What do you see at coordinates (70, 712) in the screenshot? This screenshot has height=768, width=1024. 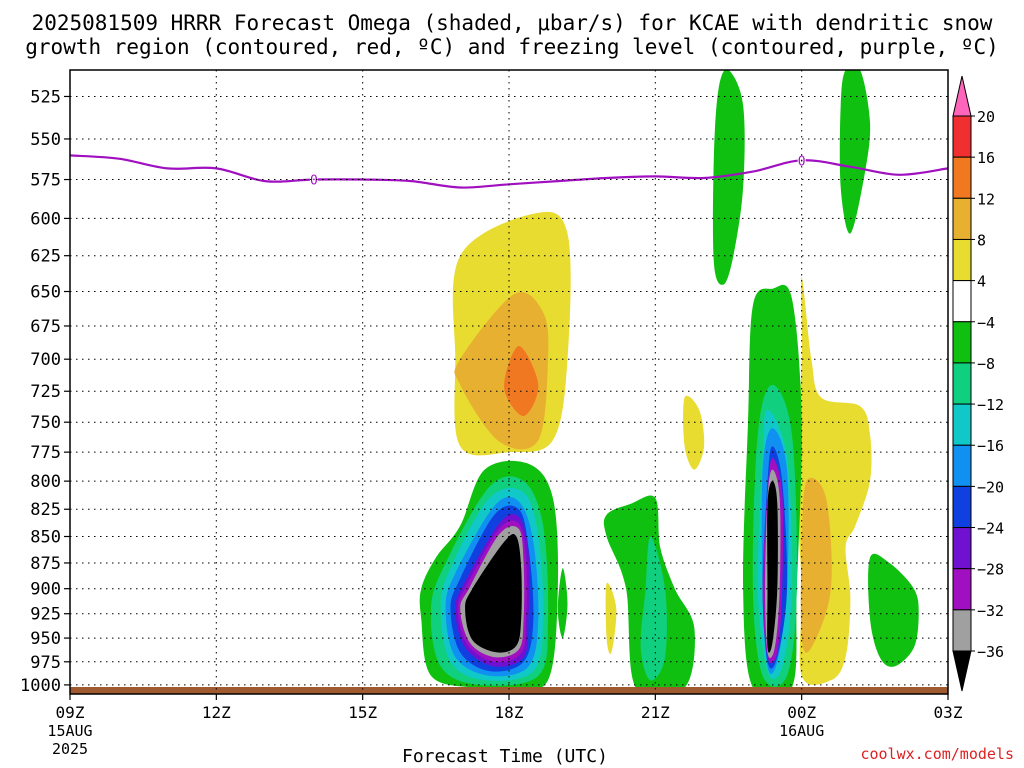 I see `x-tick-label-0: 09Z` at bounding box center [70, 712].